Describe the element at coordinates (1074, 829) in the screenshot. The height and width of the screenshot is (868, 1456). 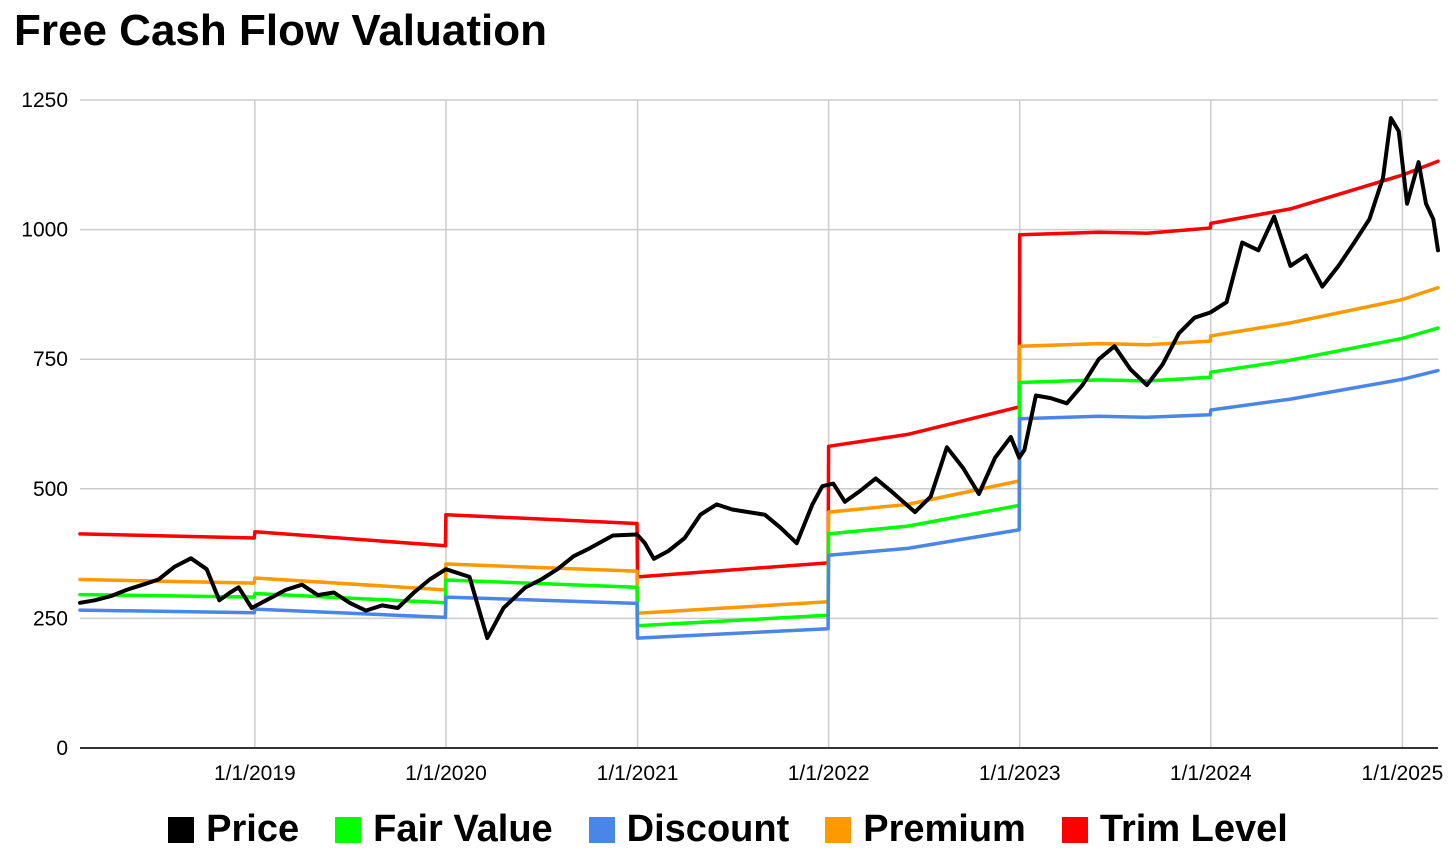
I see `legend-swatch-trim-level` at that location.